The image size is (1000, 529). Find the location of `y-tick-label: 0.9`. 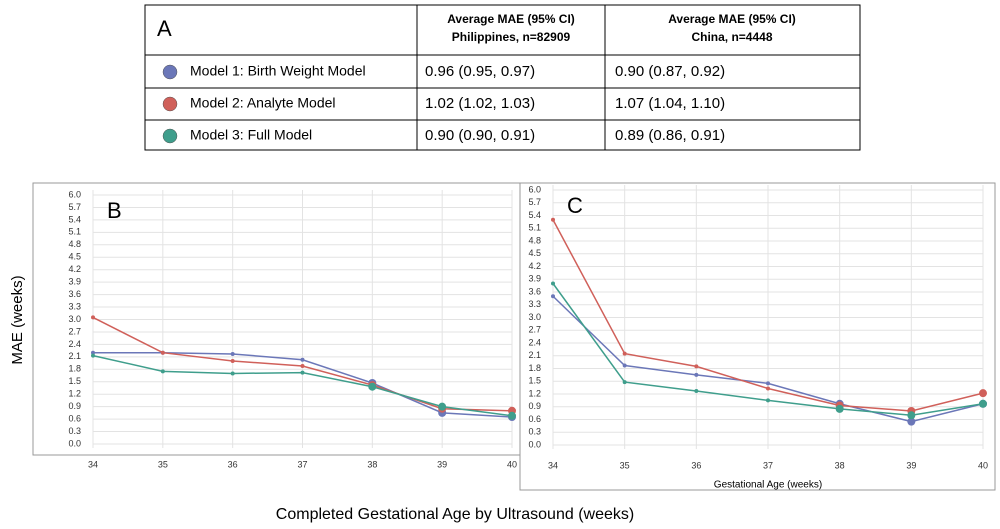

y-tick-label: 0.9 is located at coordinates (74, 406).